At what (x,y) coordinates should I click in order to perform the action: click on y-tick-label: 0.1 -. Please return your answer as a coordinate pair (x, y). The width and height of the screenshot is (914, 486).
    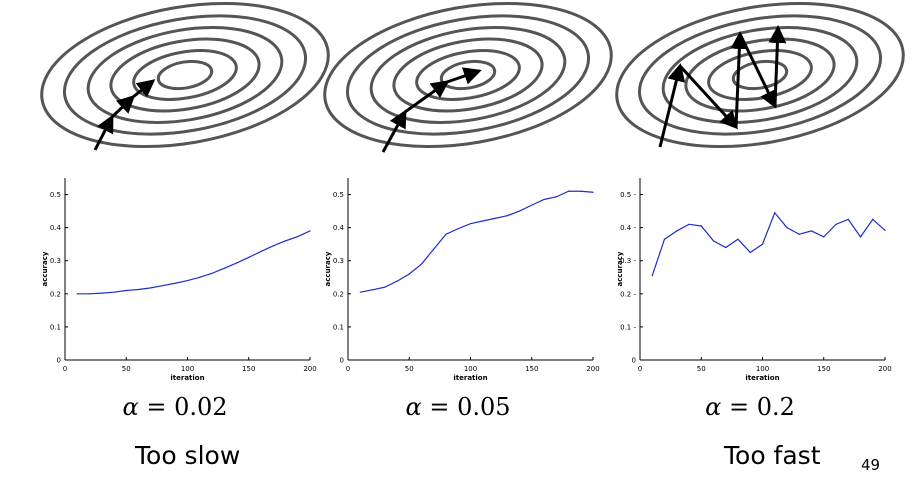
    Looking at the image, I should click on (628, 327).